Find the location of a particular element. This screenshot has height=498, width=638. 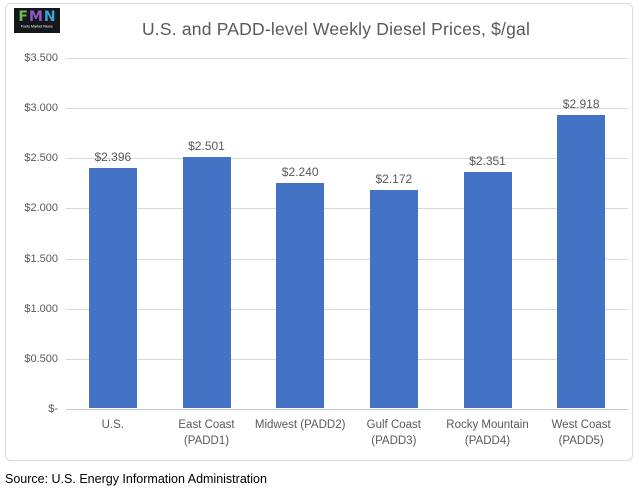

y-tick-label: $2.500 is located at coordinates (41, 158).